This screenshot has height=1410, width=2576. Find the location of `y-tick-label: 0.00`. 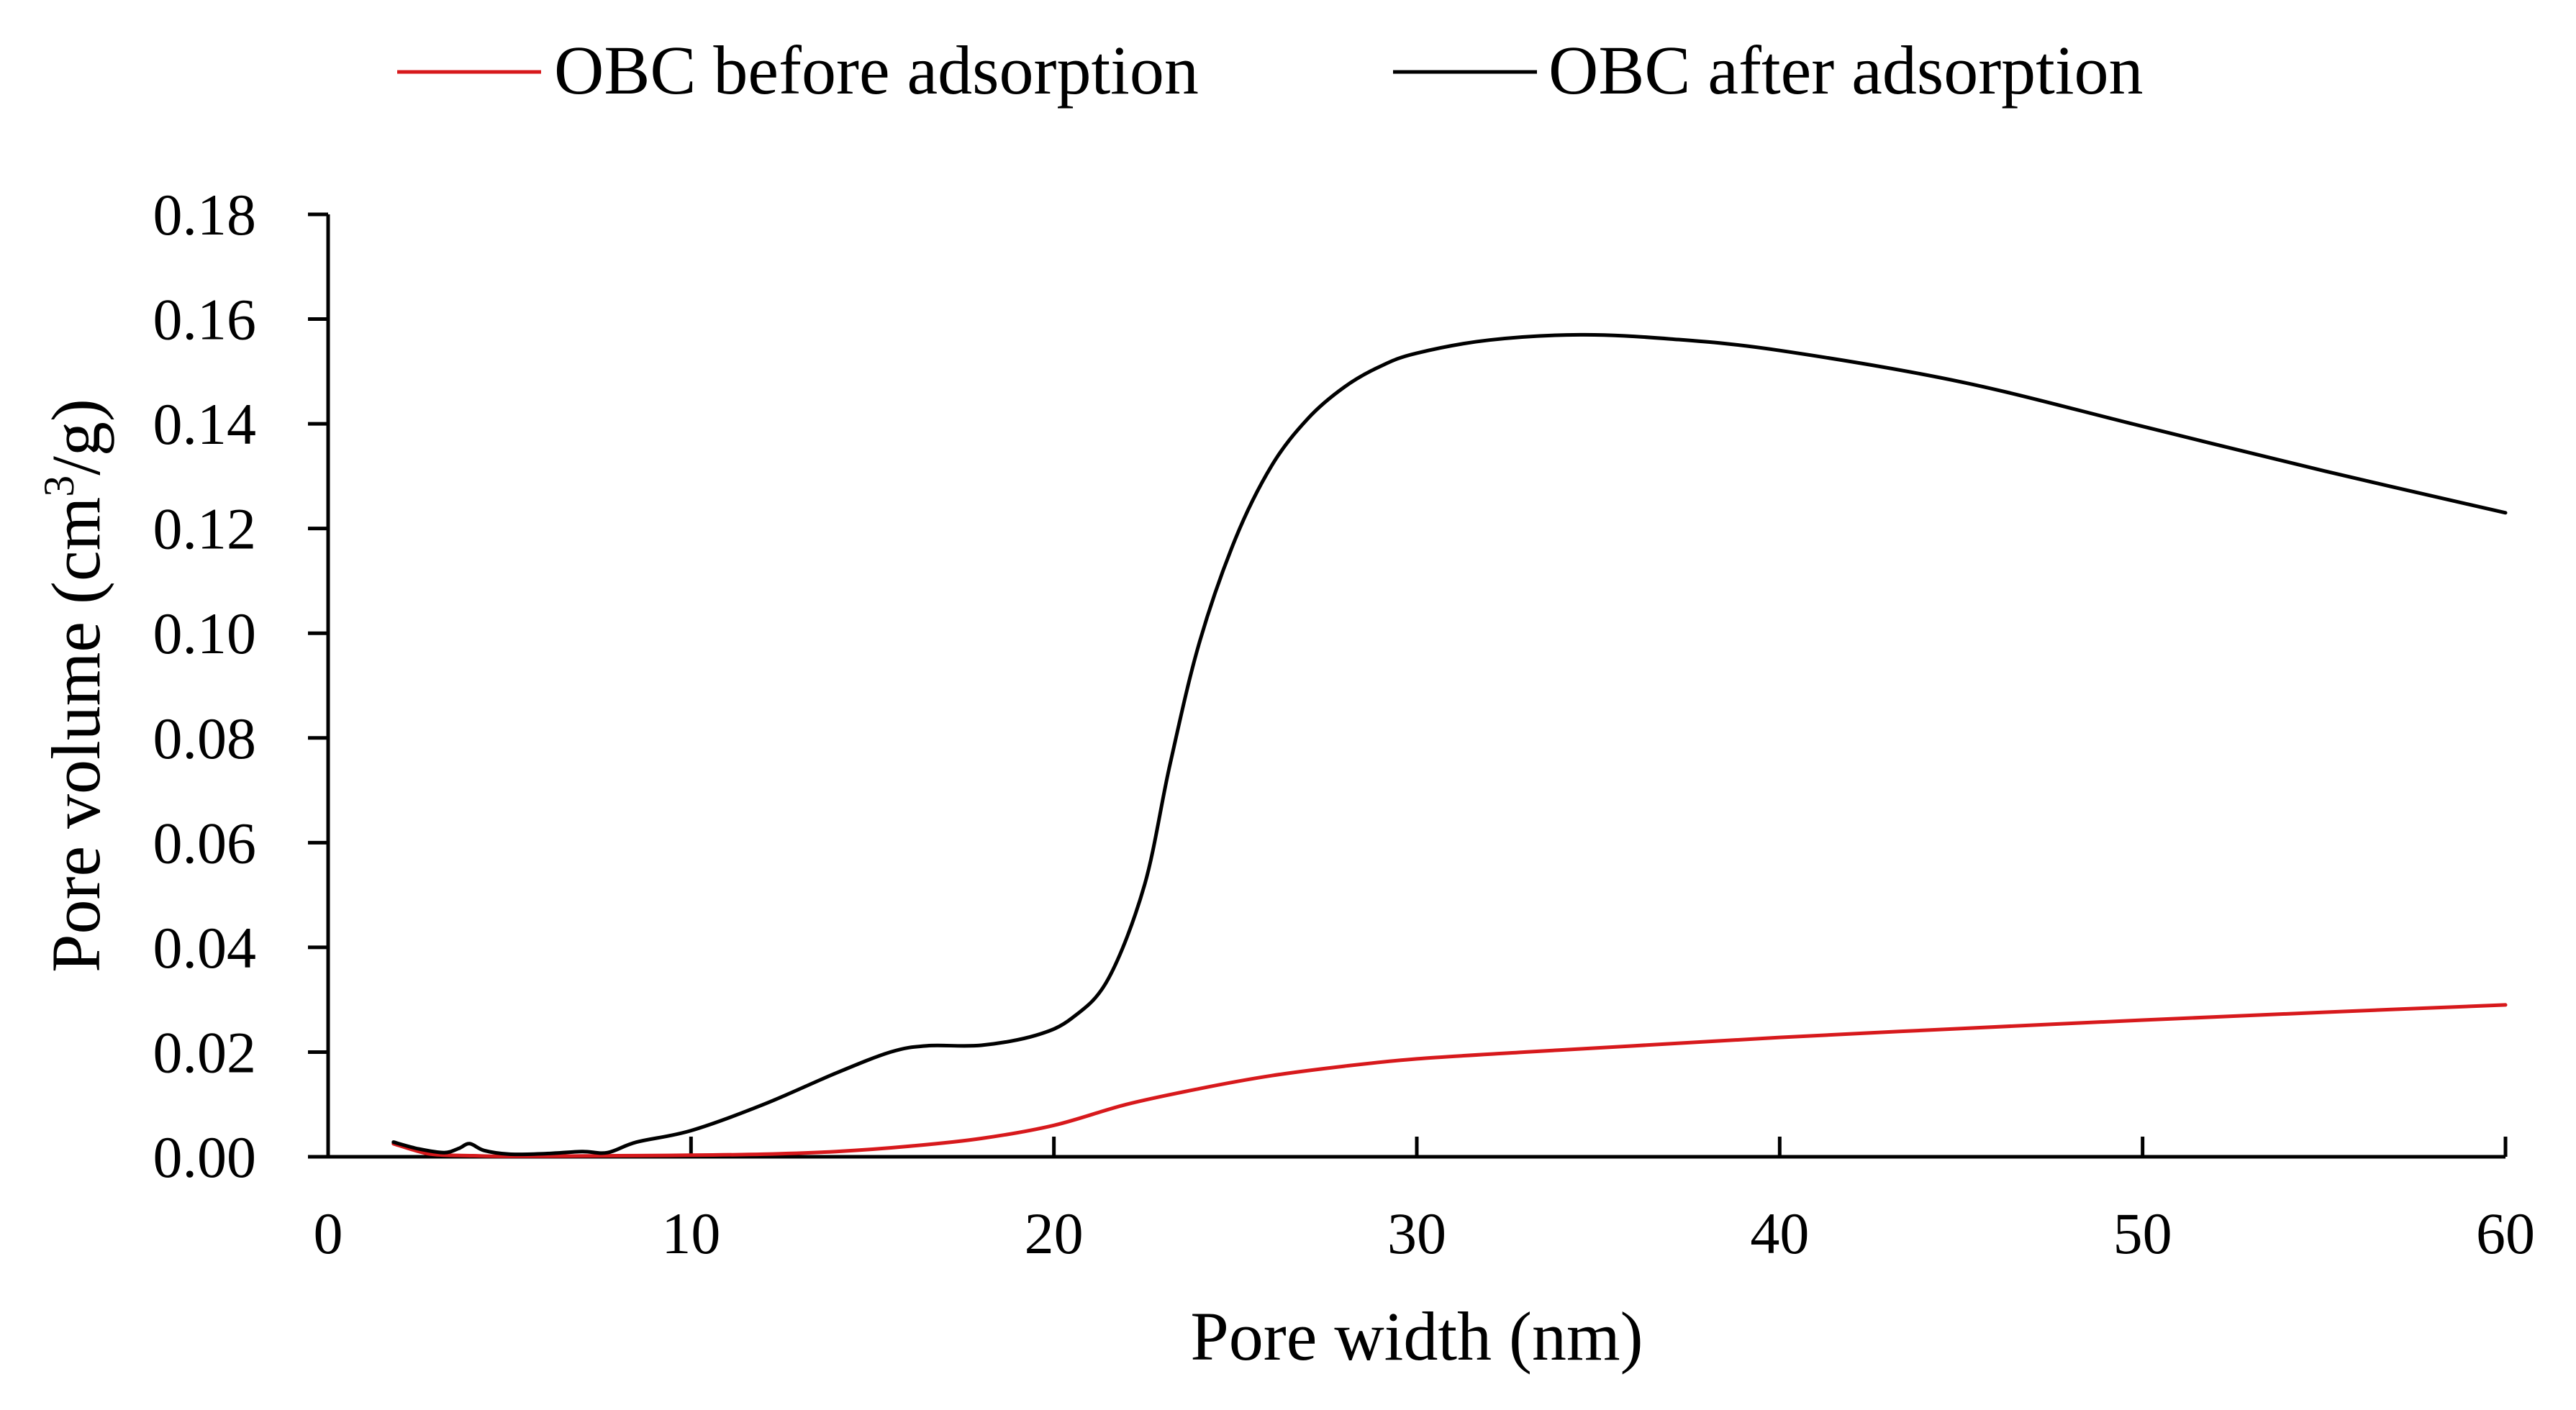

y-tick-label: 0.00 is located at coordinates (205, 1157).